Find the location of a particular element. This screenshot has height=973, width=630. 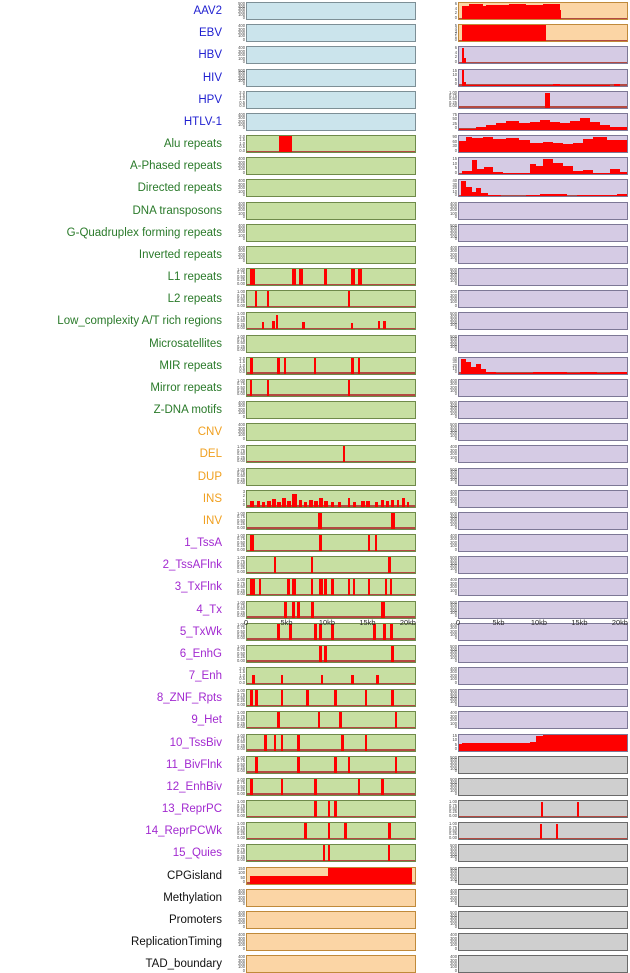

track-label-9-het: 9_Het is located at coordinates (111, 720).